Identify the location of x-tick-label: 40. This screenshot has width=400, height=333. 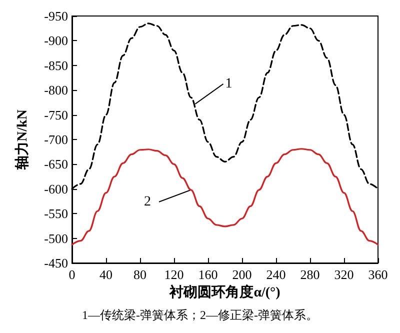
(106, 274).